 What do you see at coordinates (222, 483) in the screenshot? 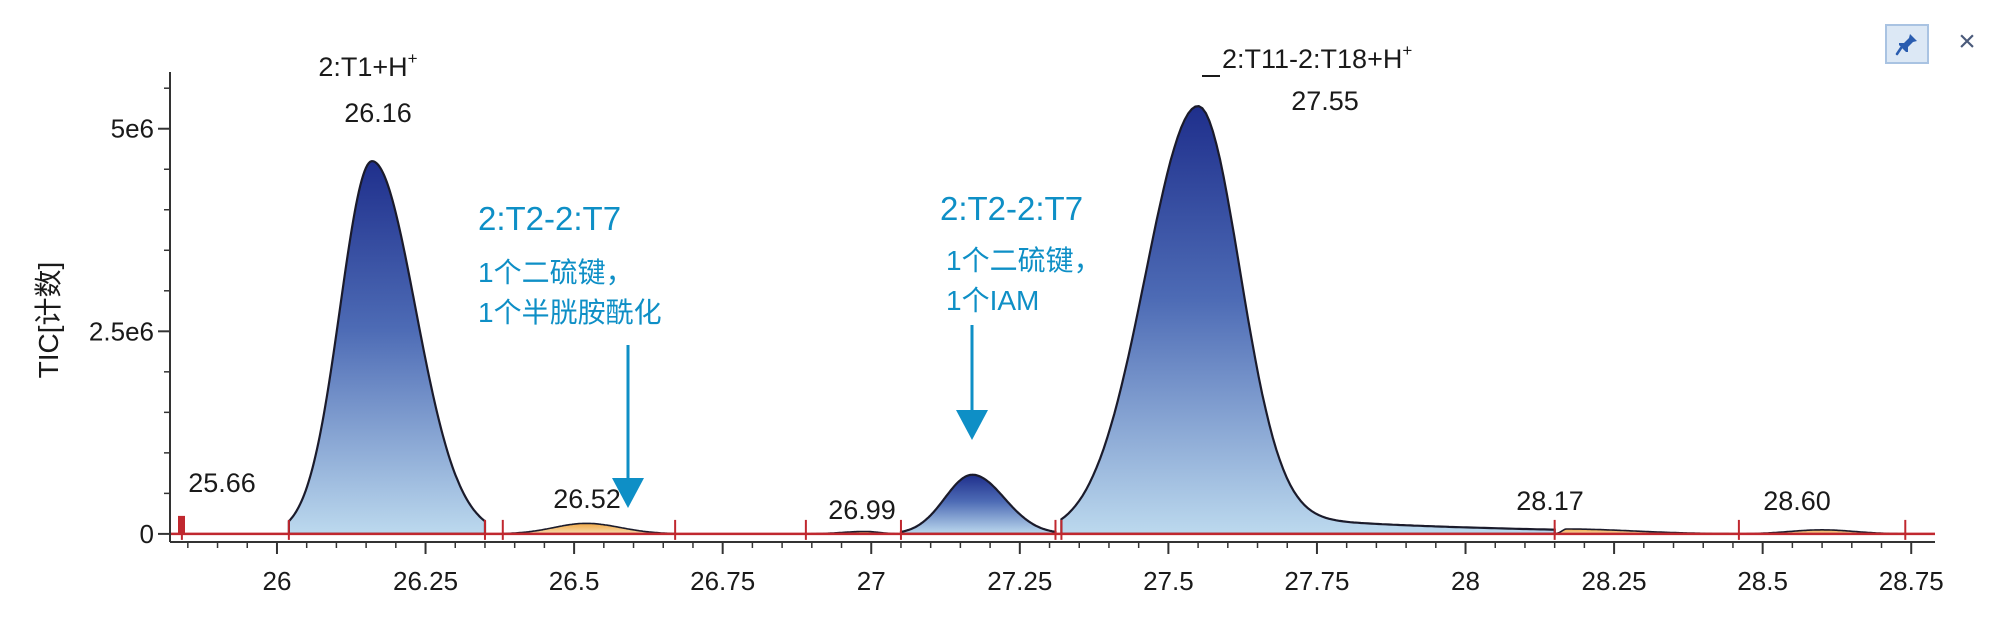
I see `peak-rt-label-0: 25.66` at bounding box center [222, 483].